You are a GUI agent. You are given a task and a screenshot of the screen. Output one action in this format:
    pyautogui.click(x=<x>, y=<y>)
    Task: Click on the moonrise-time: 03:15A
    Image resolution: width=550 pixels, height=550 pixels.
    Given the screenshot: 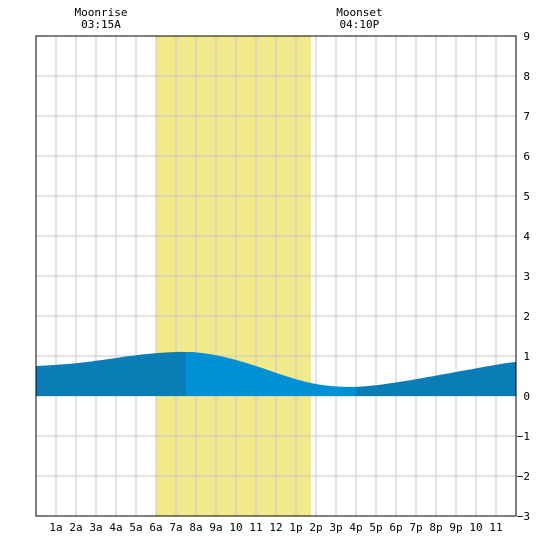 What is the action you would take?
    pyautogui.click(x=101, y=24)
    